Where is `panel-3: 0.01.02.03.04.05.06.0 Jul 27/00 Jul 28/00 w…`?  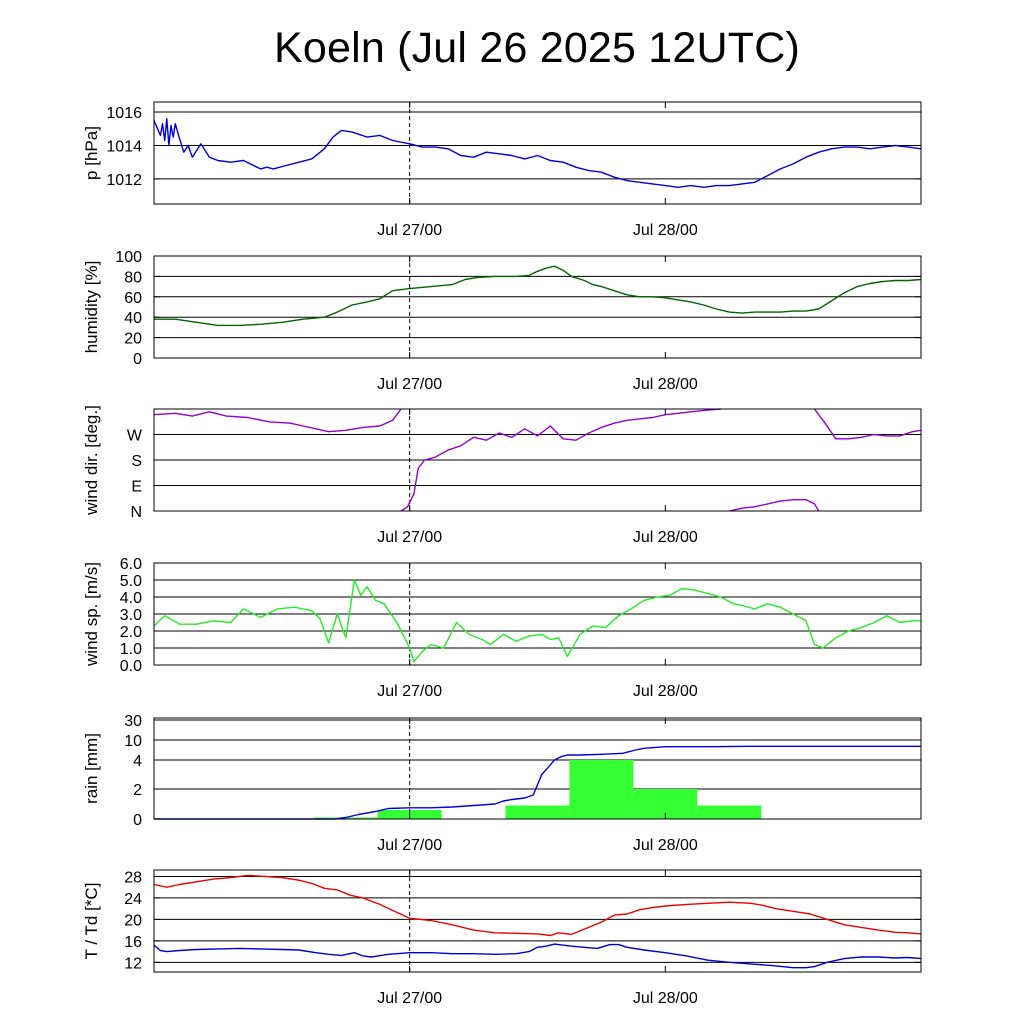 panel-3: 0.01.02.03.04.05.06.0 Jul 27/00 Jul 28/00 w… is located at coordinates (502, 628).